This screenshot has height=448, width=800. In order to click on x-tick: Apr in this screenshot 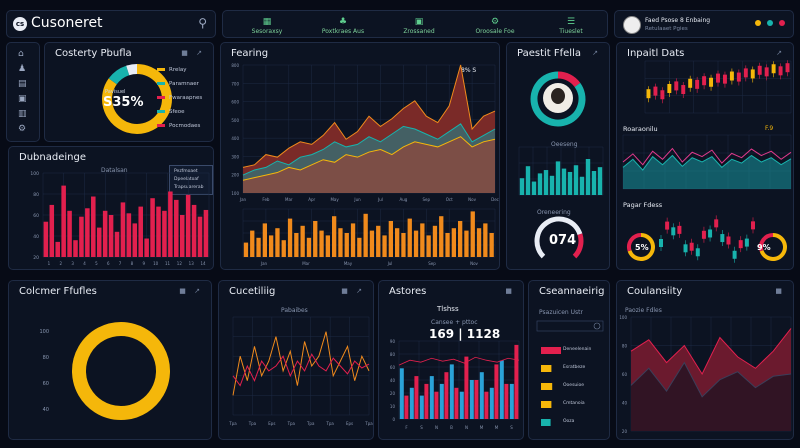, I will do `click(311, 199)`.